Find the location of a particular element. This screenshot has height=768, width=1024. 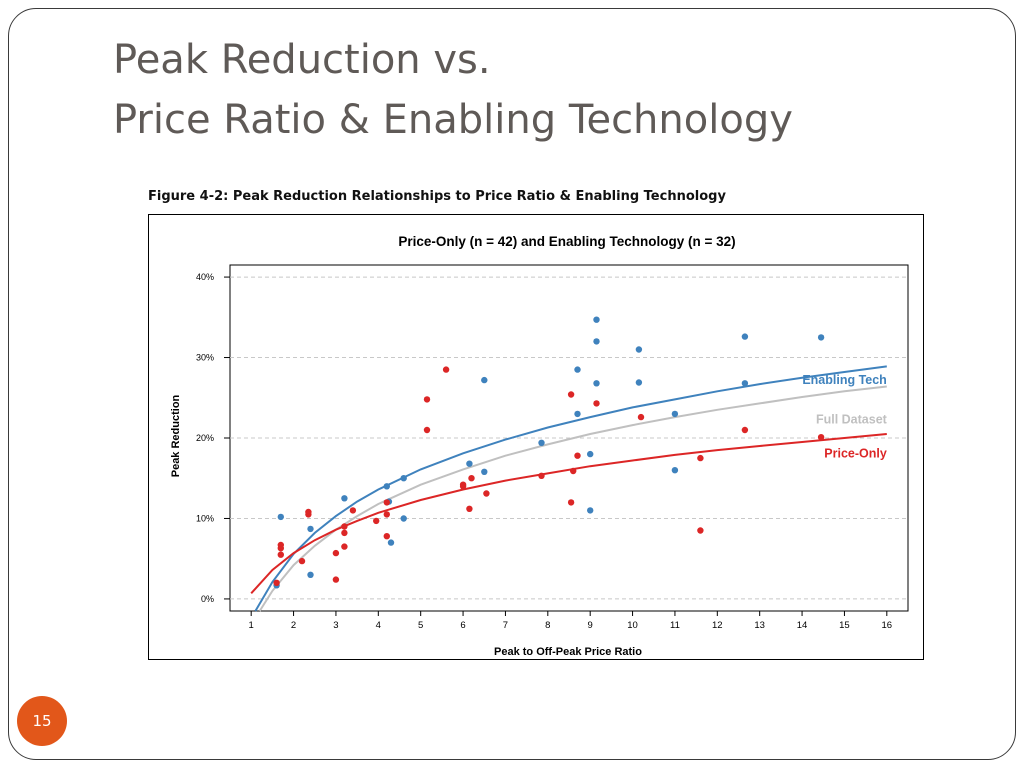

x-tick-label: 3 is located at coordinates (335, 625).